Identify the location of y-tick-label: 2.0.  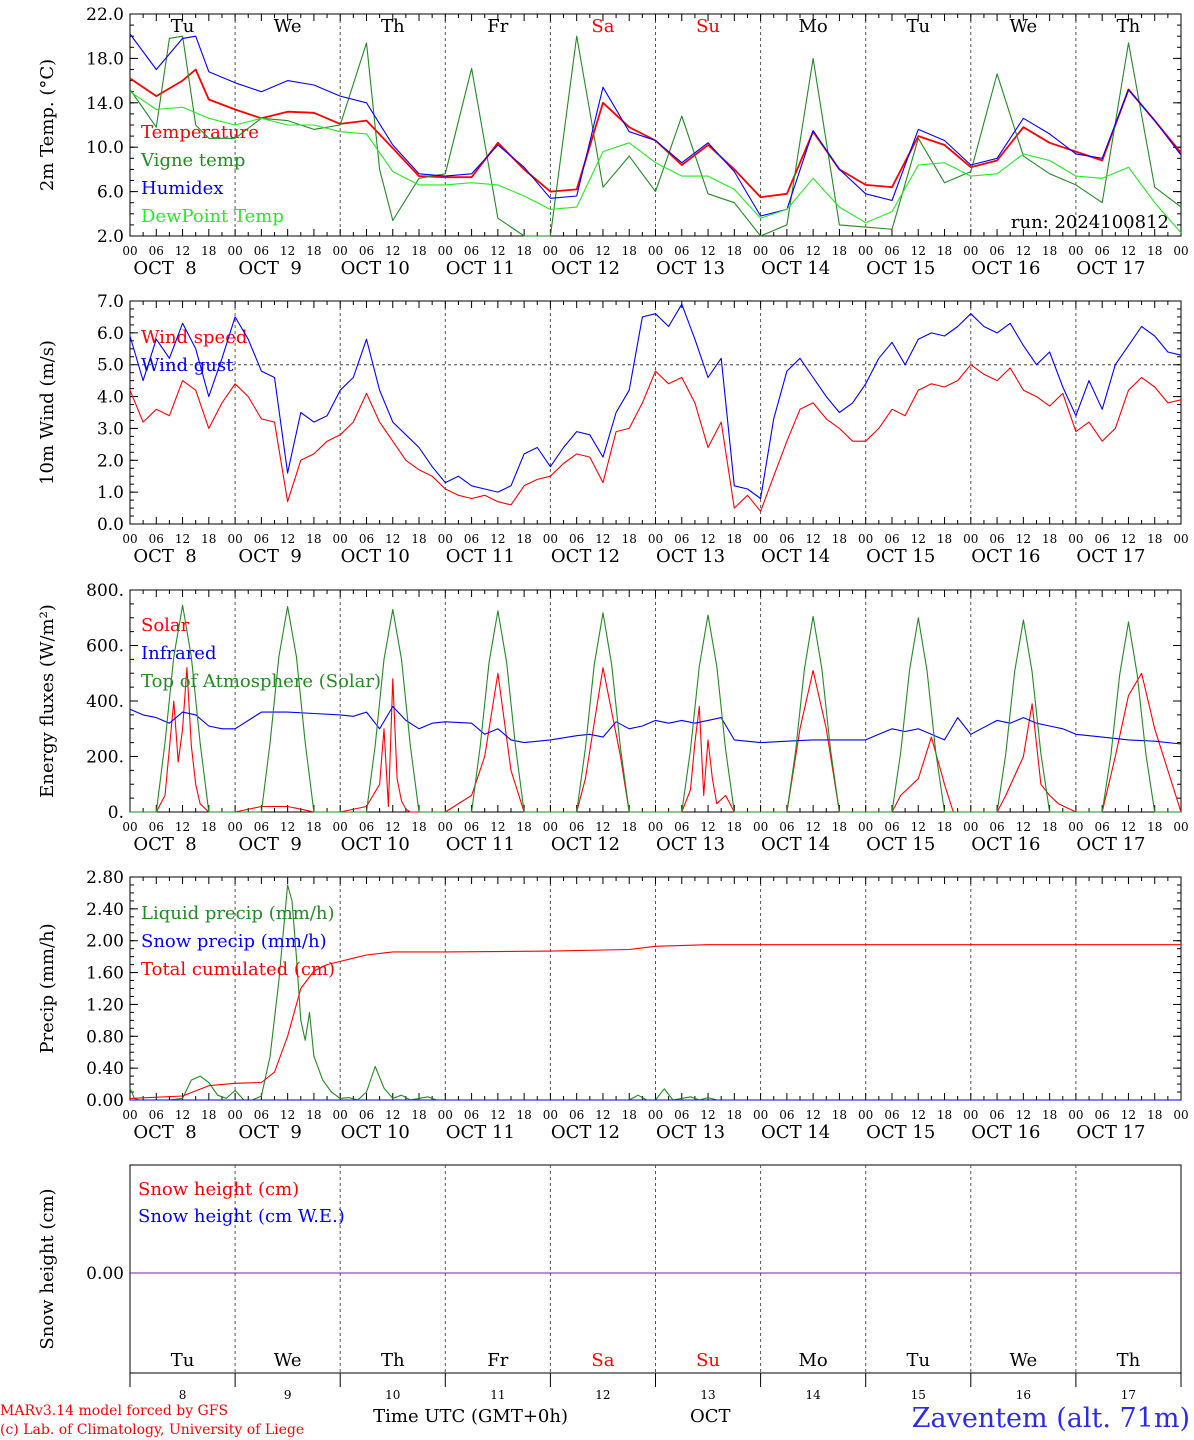
(110, 461).